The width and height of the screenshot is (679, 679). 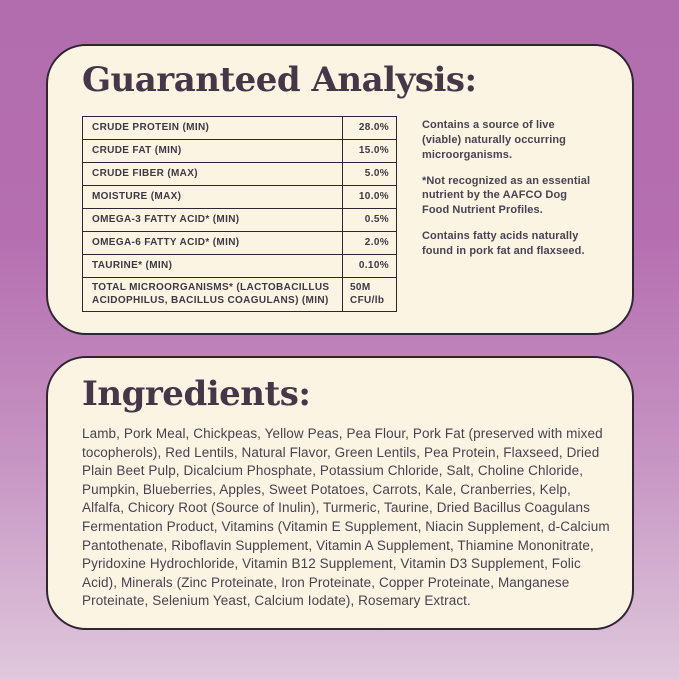 I want to click on nutrient-value: 28.0%, so click(x=369, y=128).